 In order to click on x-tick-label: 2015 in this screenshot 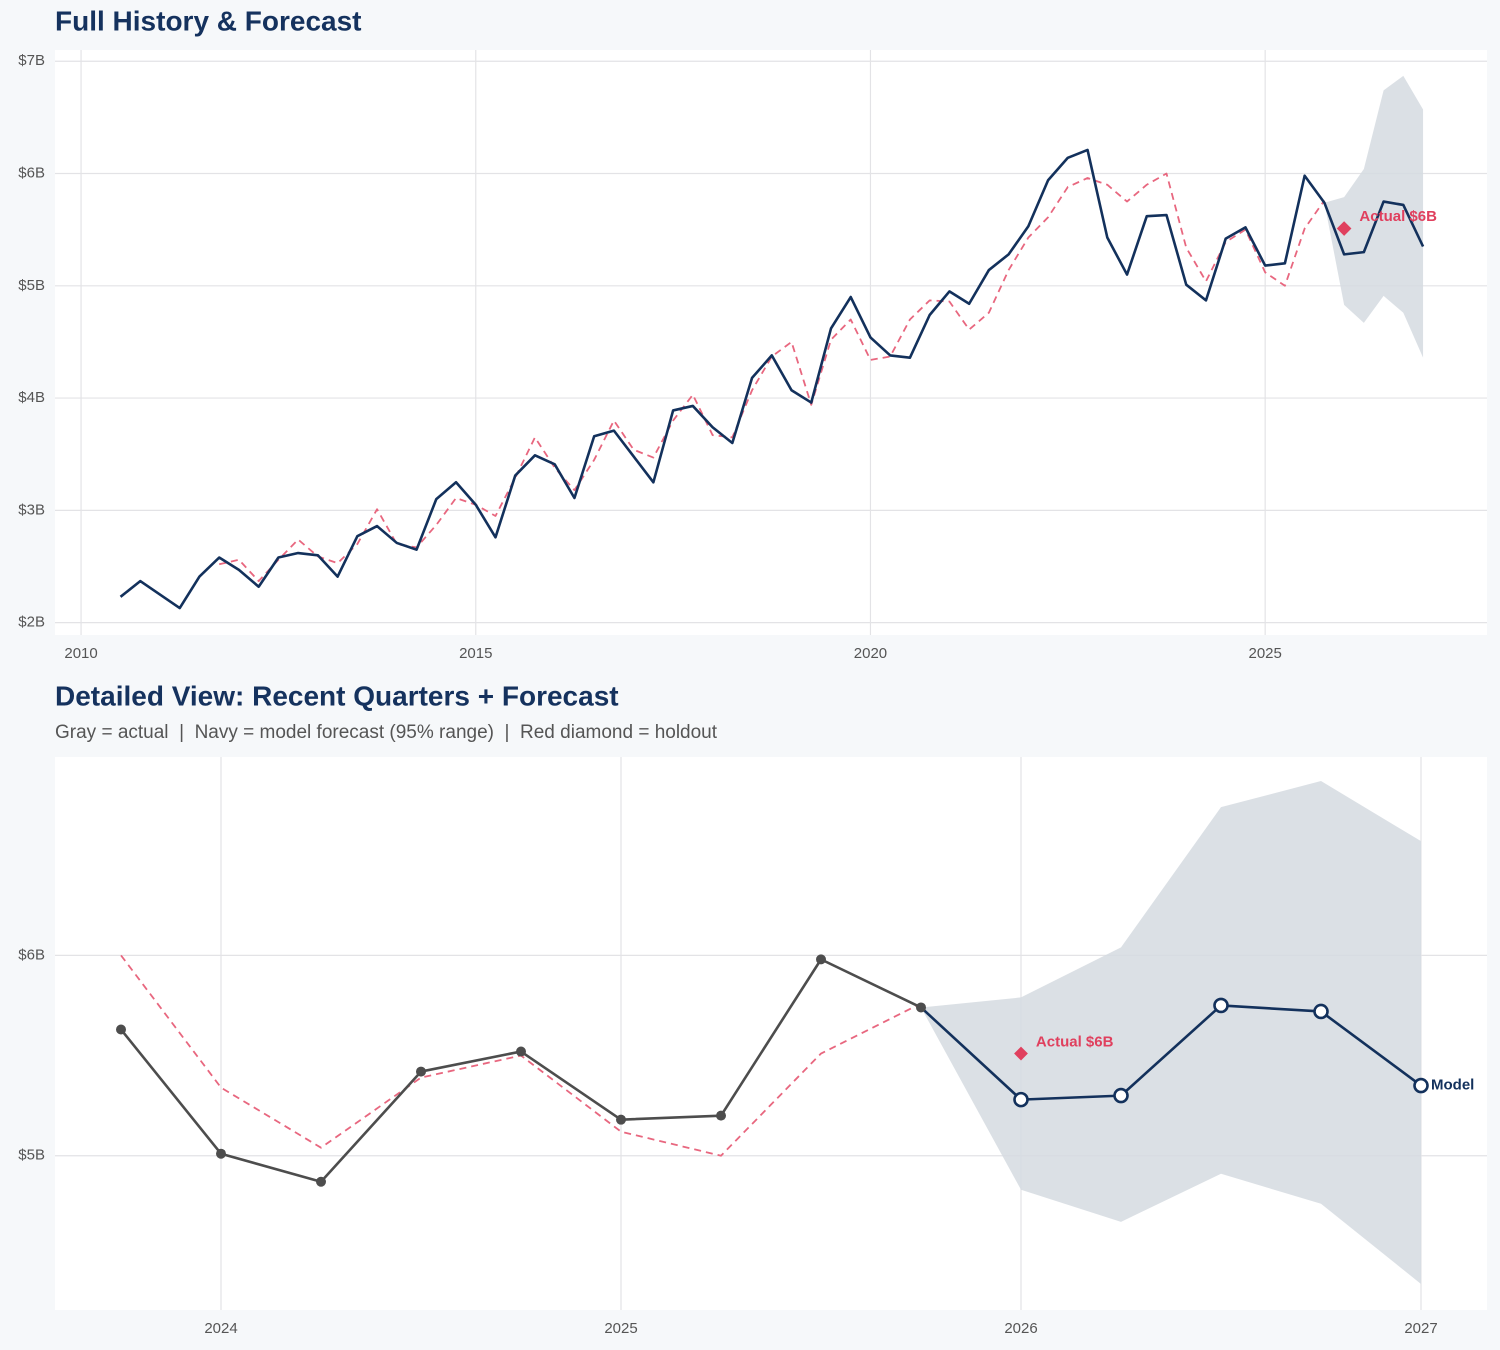, I will do `click(475, 653)`.